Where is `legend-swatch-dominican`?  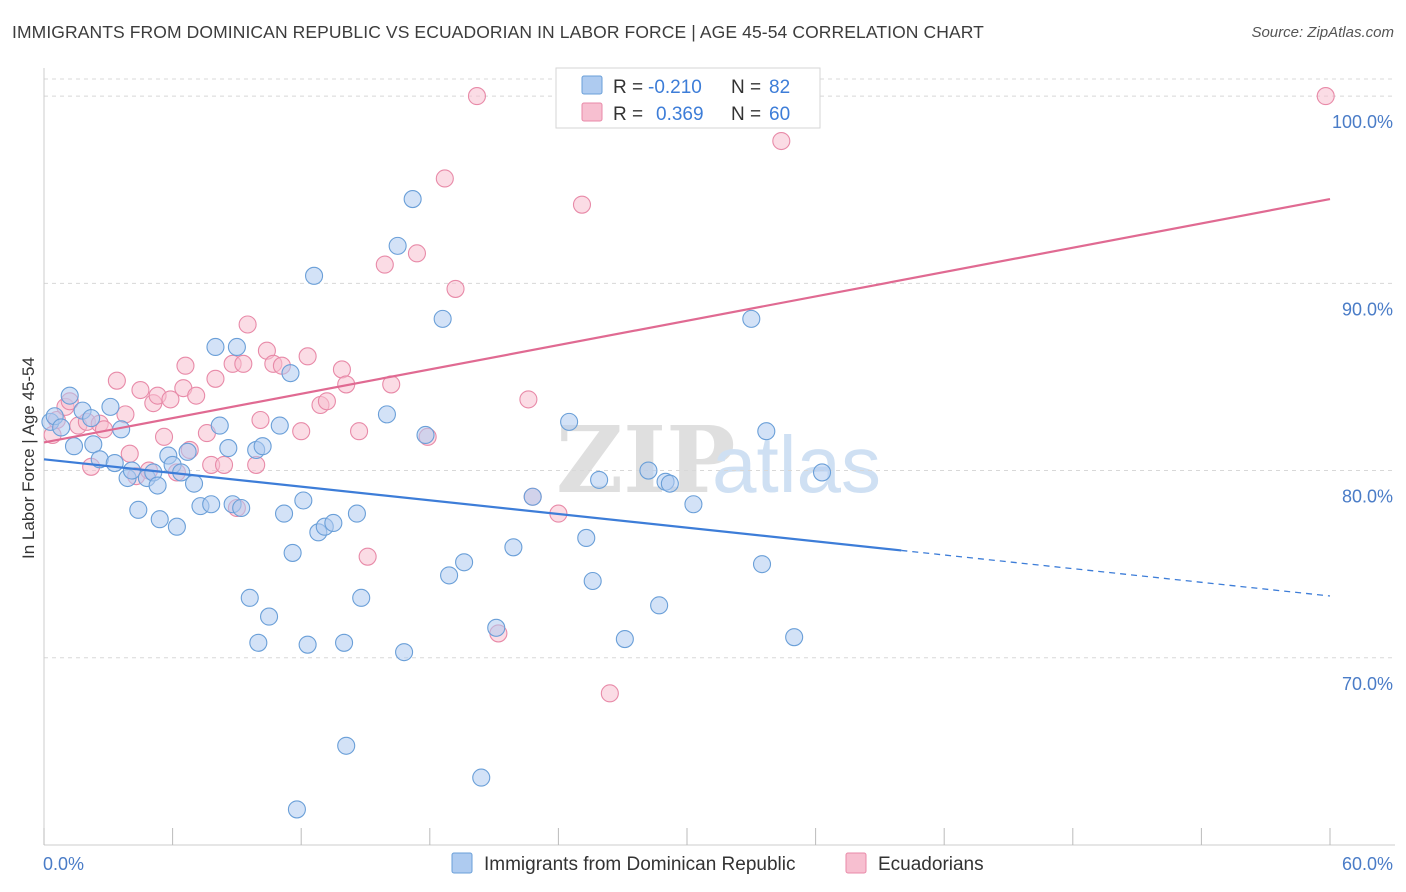
legend-swatch-dominican is located at coordinates (462, 863).